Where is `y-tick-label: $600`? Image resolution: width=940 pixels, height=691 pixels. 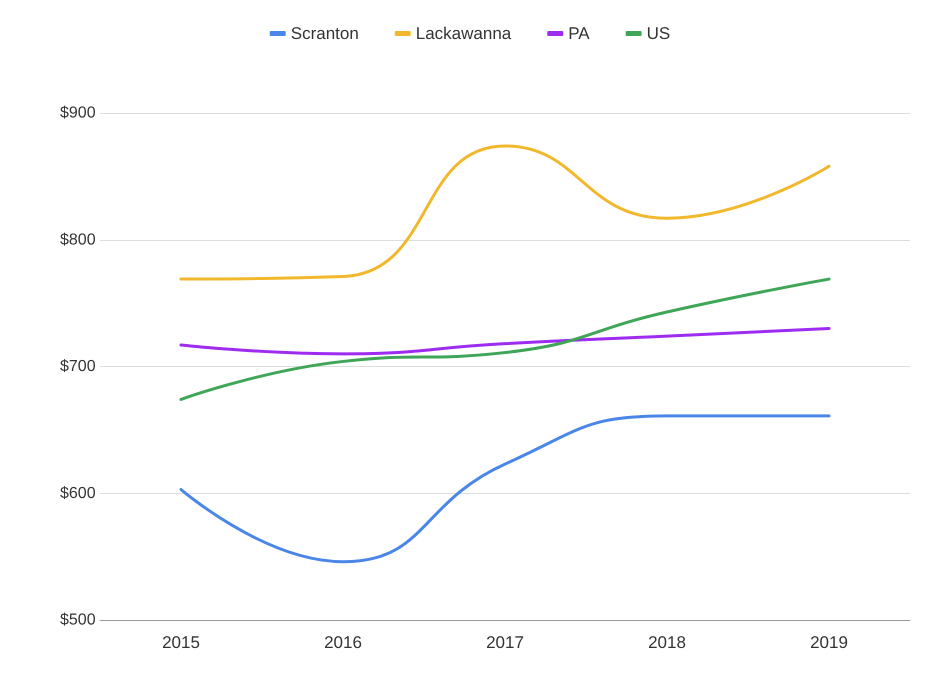
y-tick-label: $600 is located at coordinates (78, 493).